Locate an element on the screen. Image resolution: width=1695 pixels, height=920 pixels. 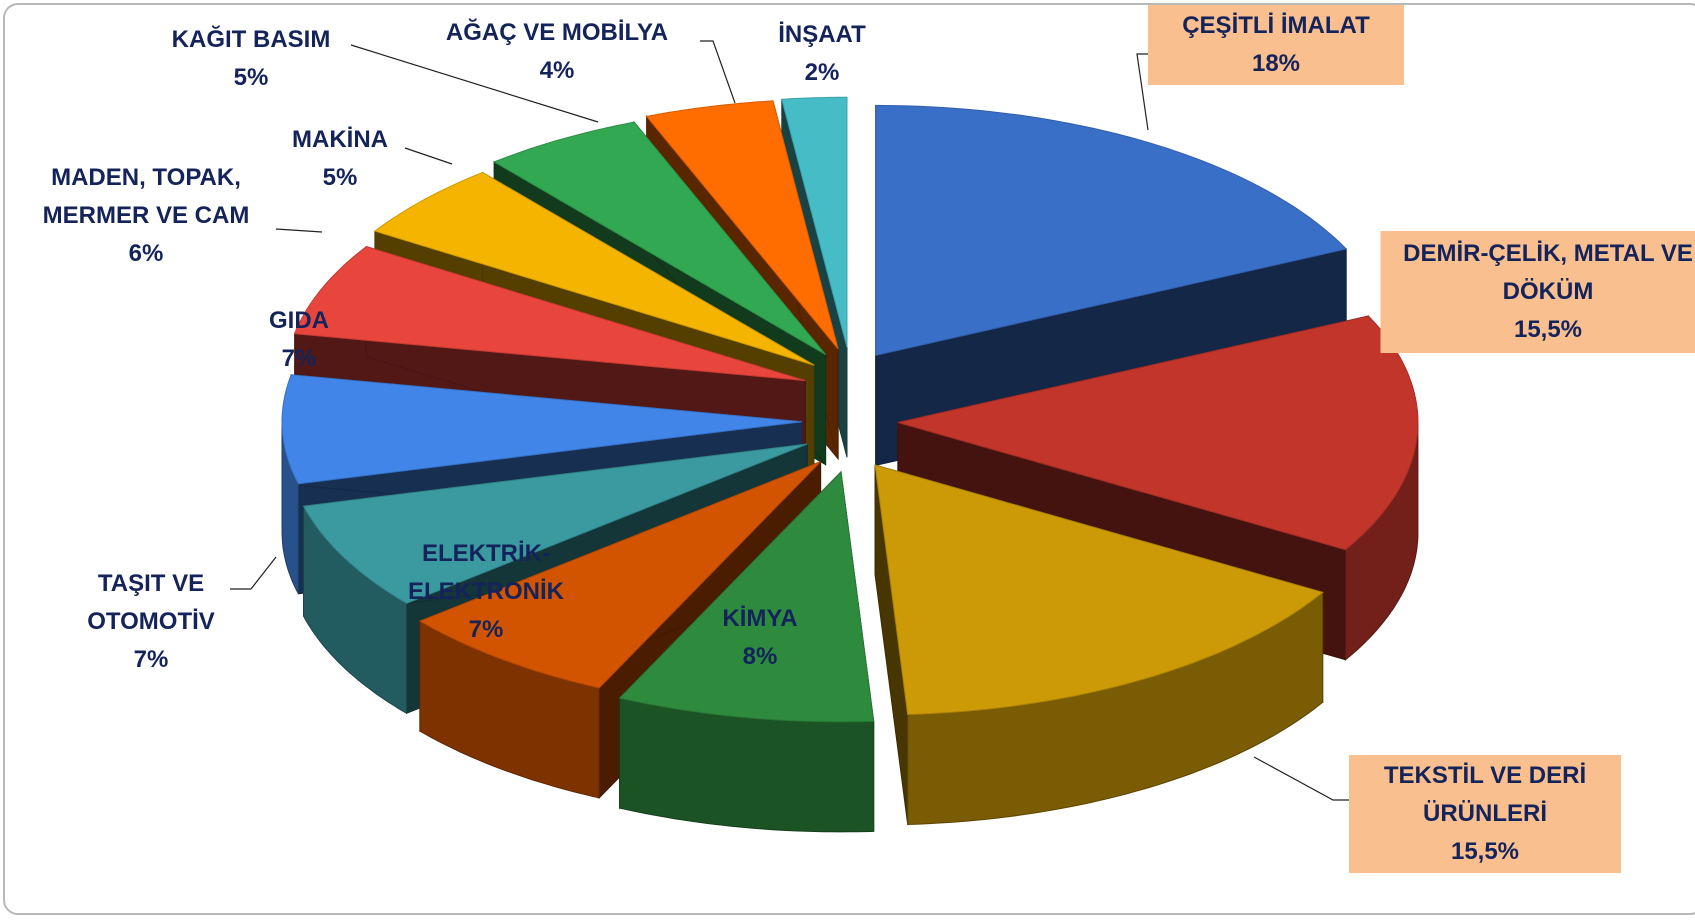
slice-label: MADEN, TOPAK, MERMER VE CAM 6% is located at coordinates (146, 216).